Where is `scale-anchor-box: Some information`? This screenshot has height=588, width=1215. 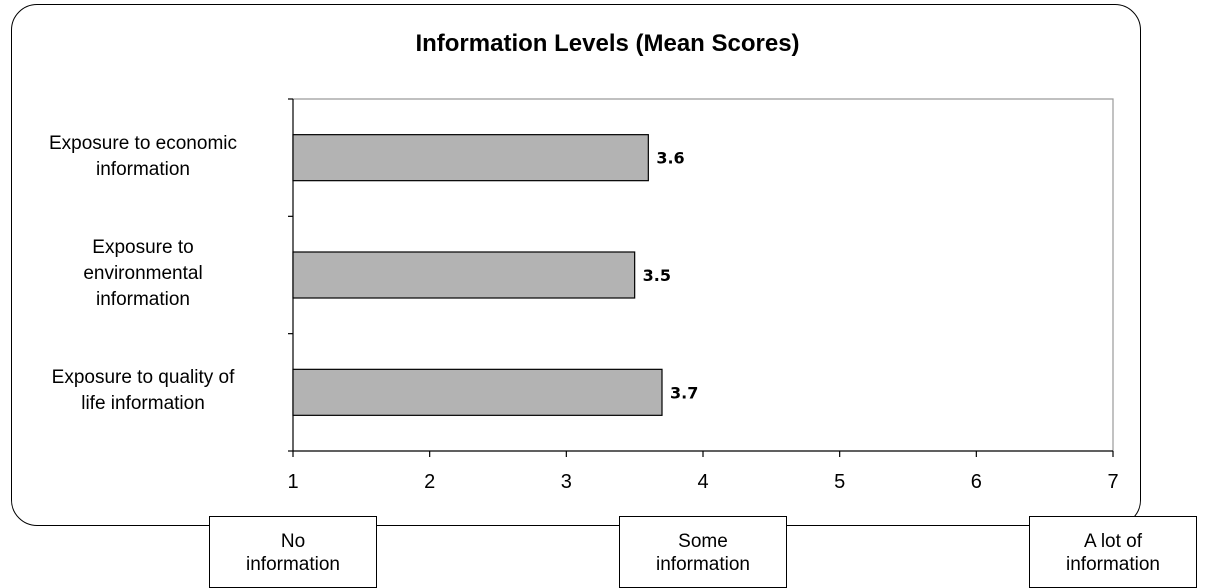 scale-anchor-box: Some information is located at coordinates (703, 552).